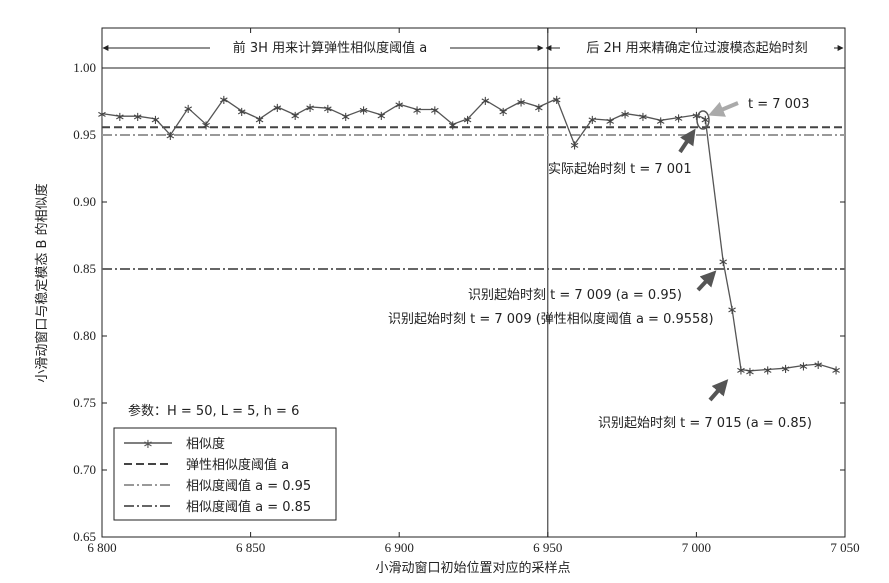 Image resolution: width=889 pixels, height=583 pixels. I want to click on annotation-t7009a: 识别起始时刻 t = 7 009 (a = 0.95), so click(592, 286).